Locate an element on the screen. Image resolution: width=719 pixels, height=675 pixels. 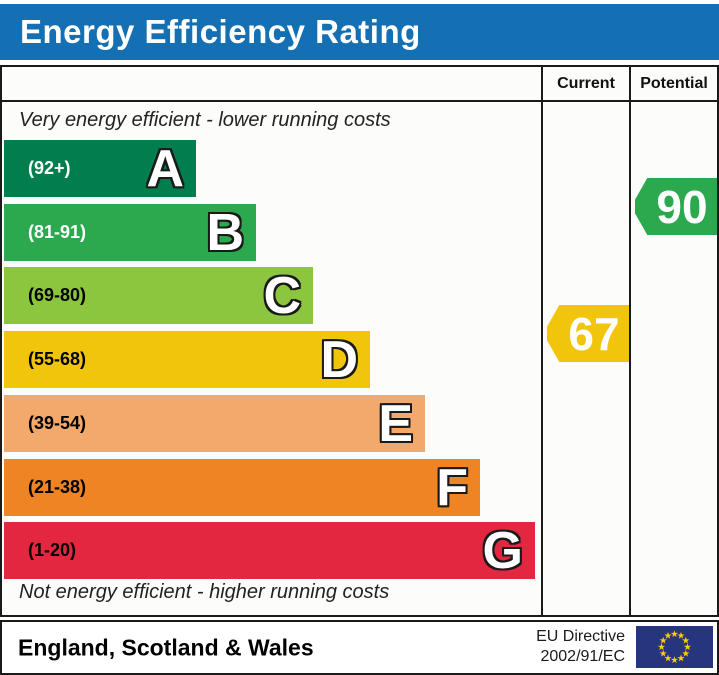
current-rating-indicator: 67 is located at coordinates (588, 333).